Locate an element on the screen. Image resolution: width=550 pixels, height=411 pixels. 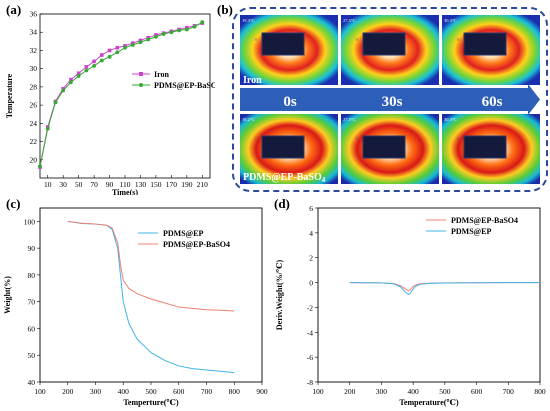
crosshair-r0-c1: × is located at coordinates (357, 40).